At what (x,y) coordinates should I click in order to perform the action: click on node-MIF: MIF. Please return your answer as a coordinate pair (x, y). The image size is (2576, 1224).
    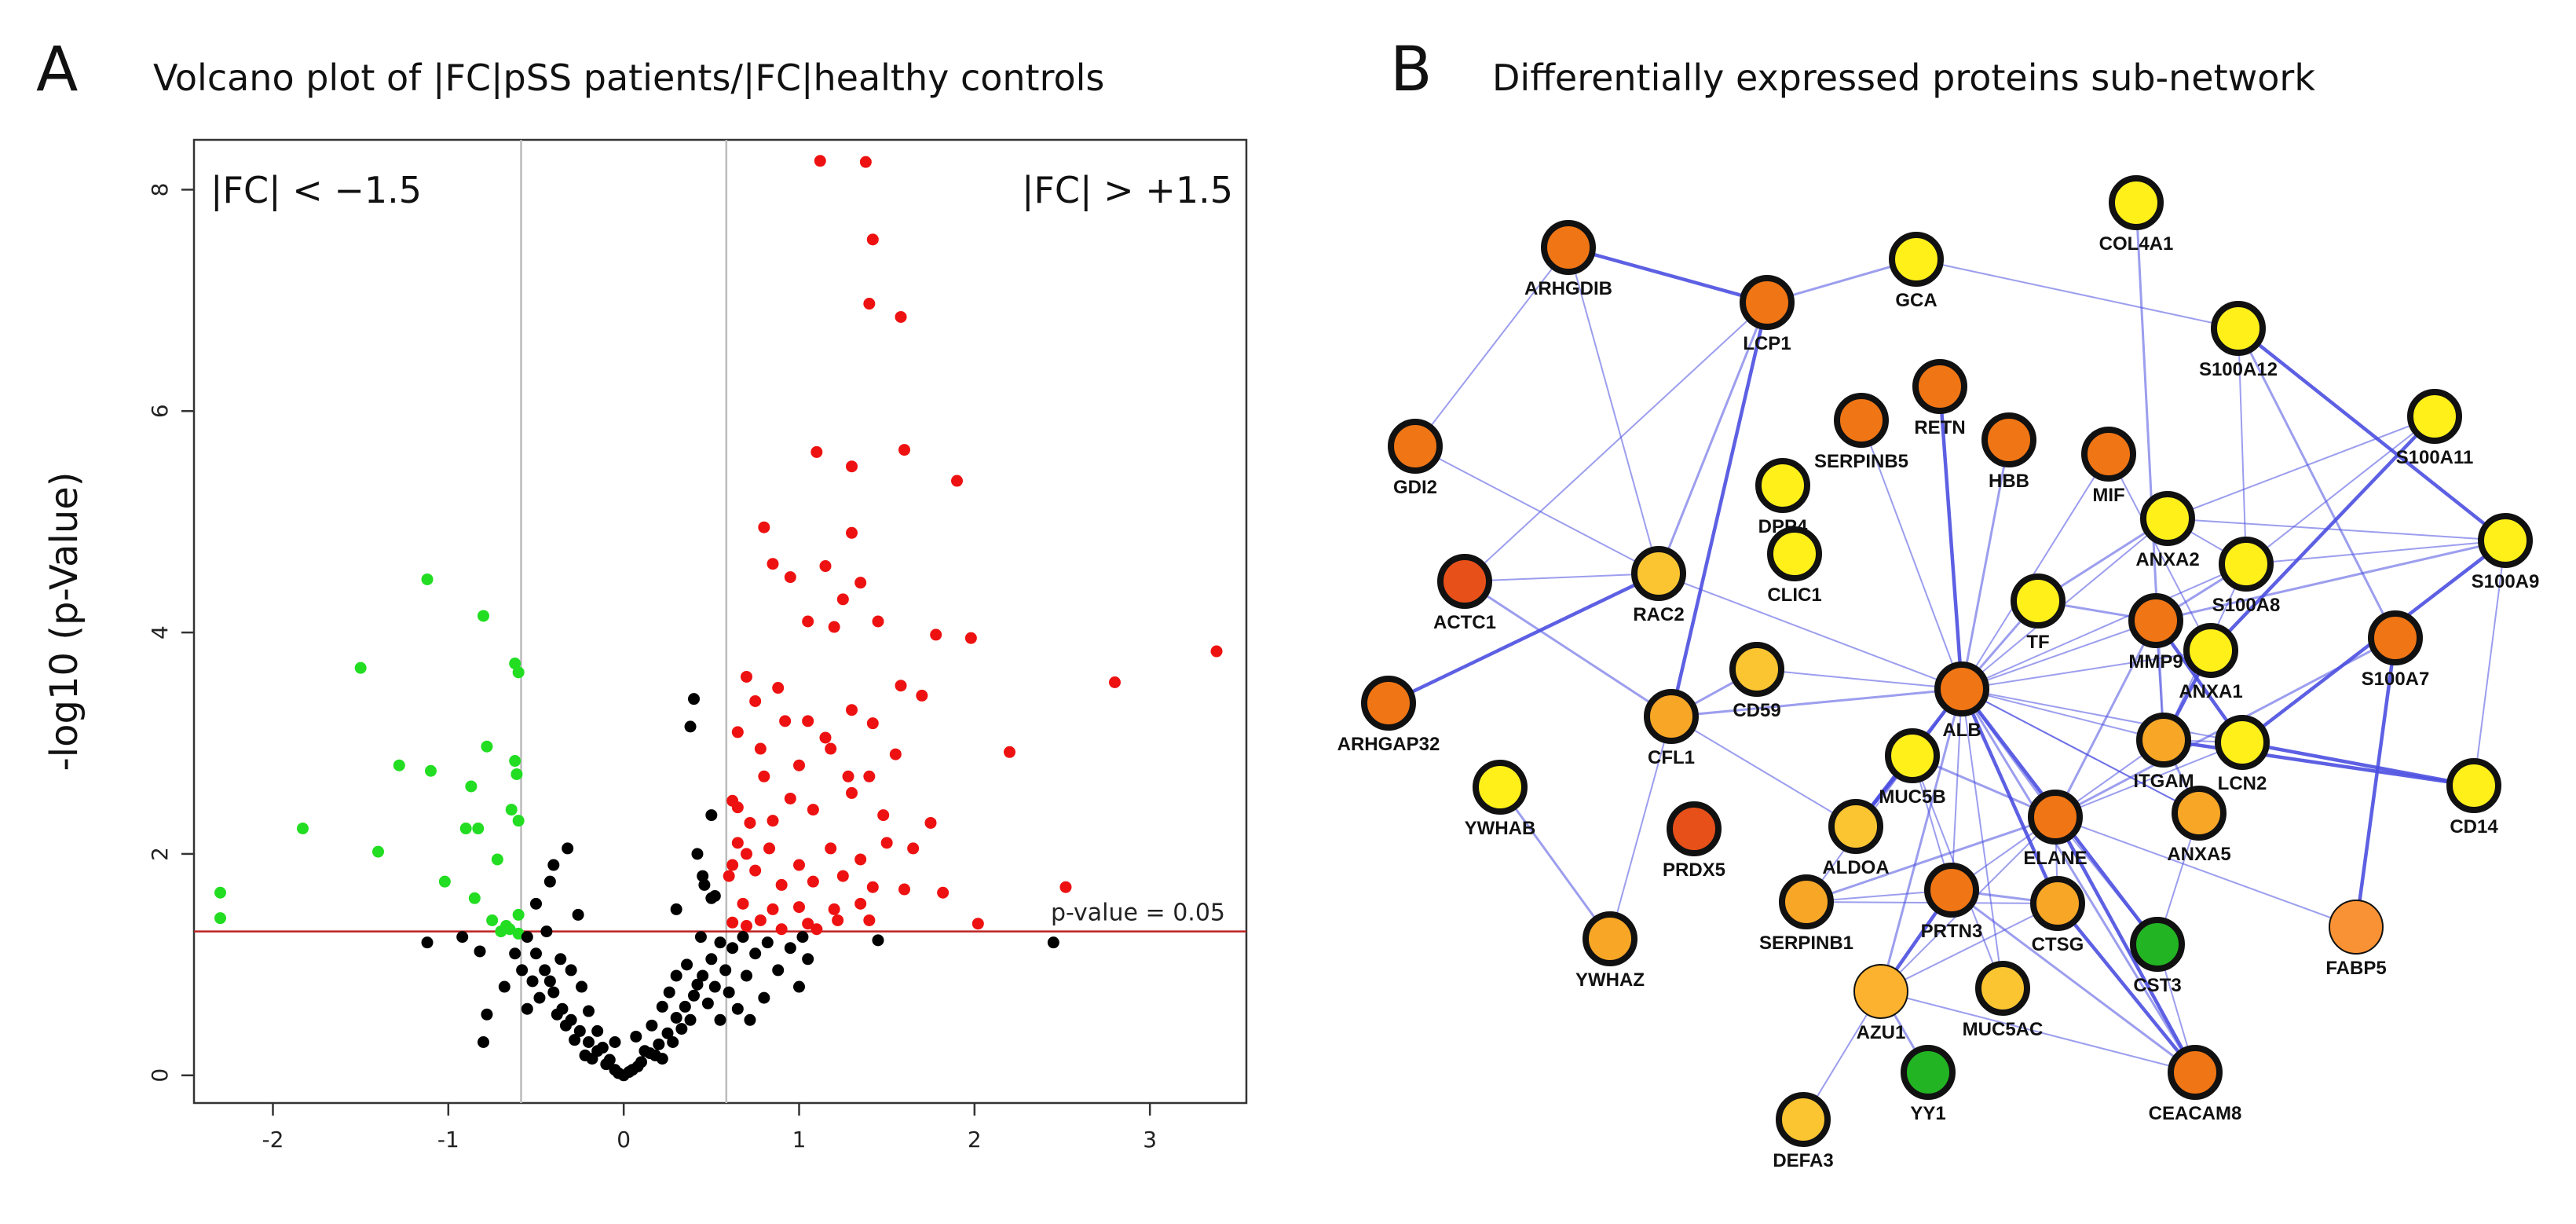
    Looking at the image, I should click on (2109, 466).